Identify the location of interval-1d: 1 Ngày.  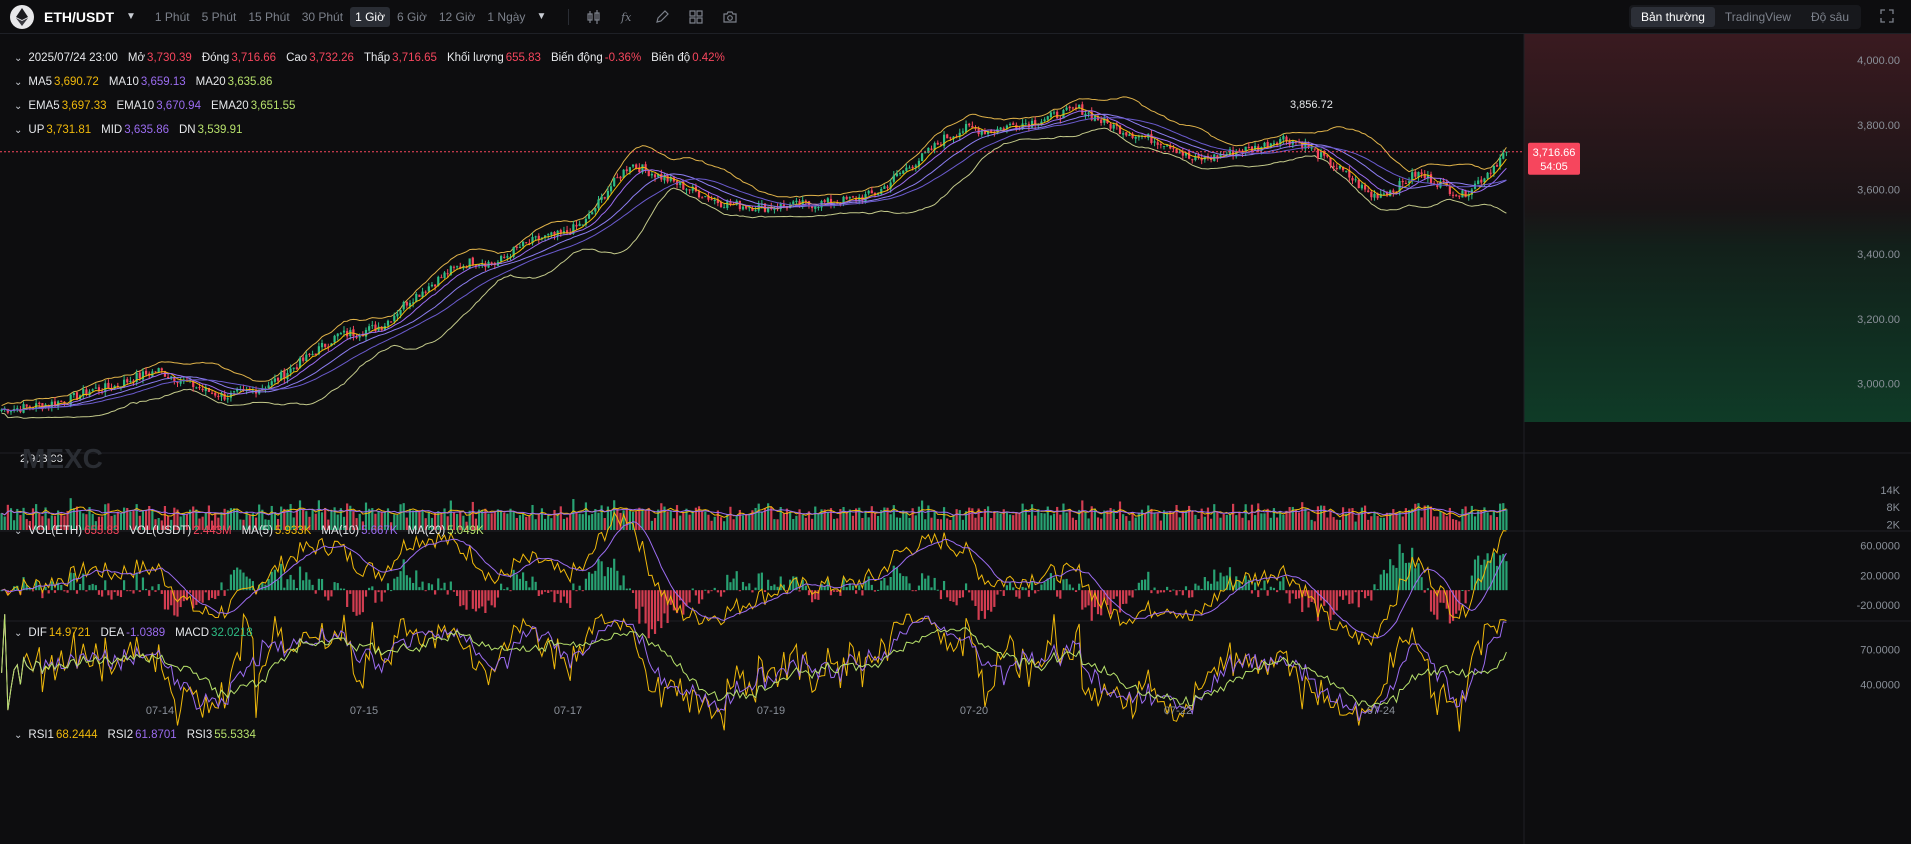
(506, 16).